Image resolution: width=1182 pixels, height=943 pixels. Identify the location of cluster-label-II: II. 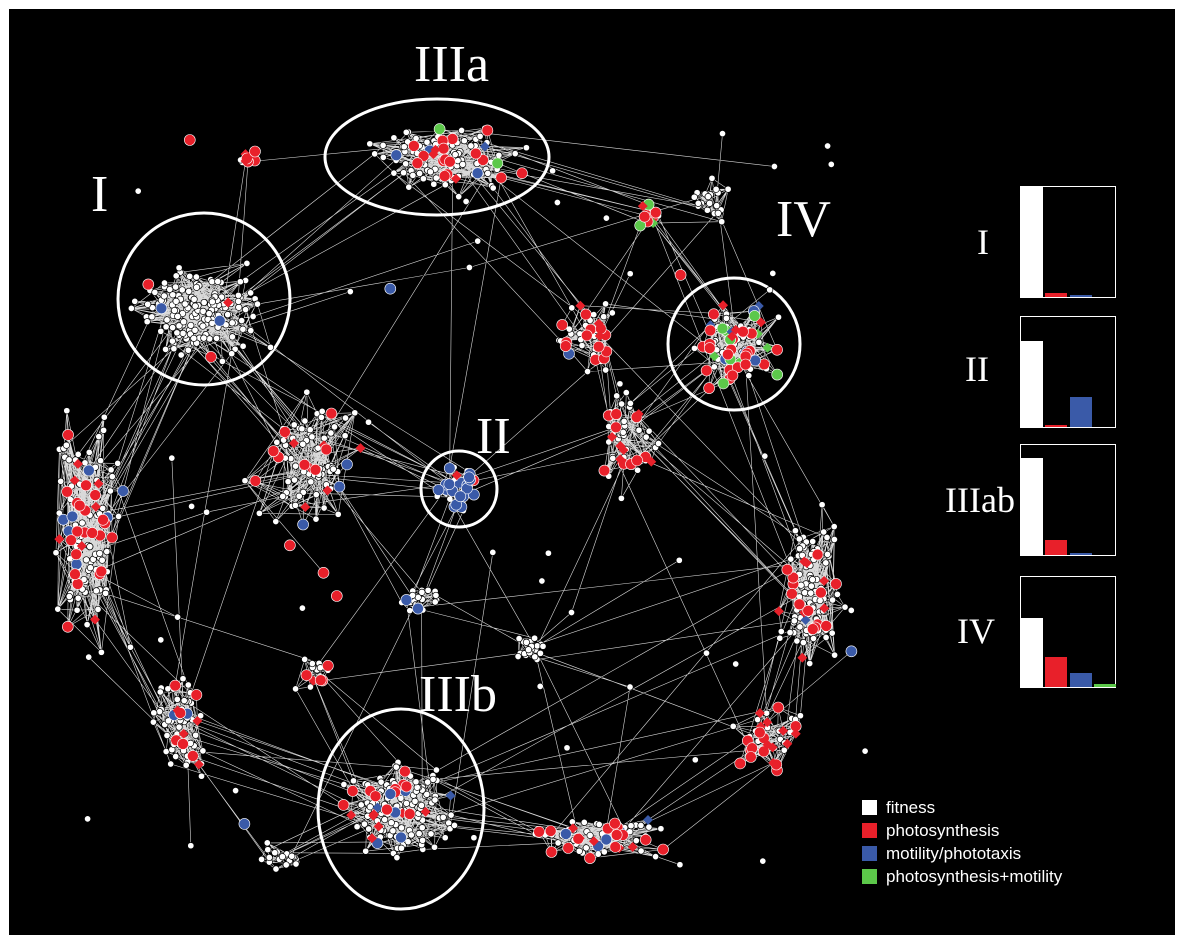
(493, 436).